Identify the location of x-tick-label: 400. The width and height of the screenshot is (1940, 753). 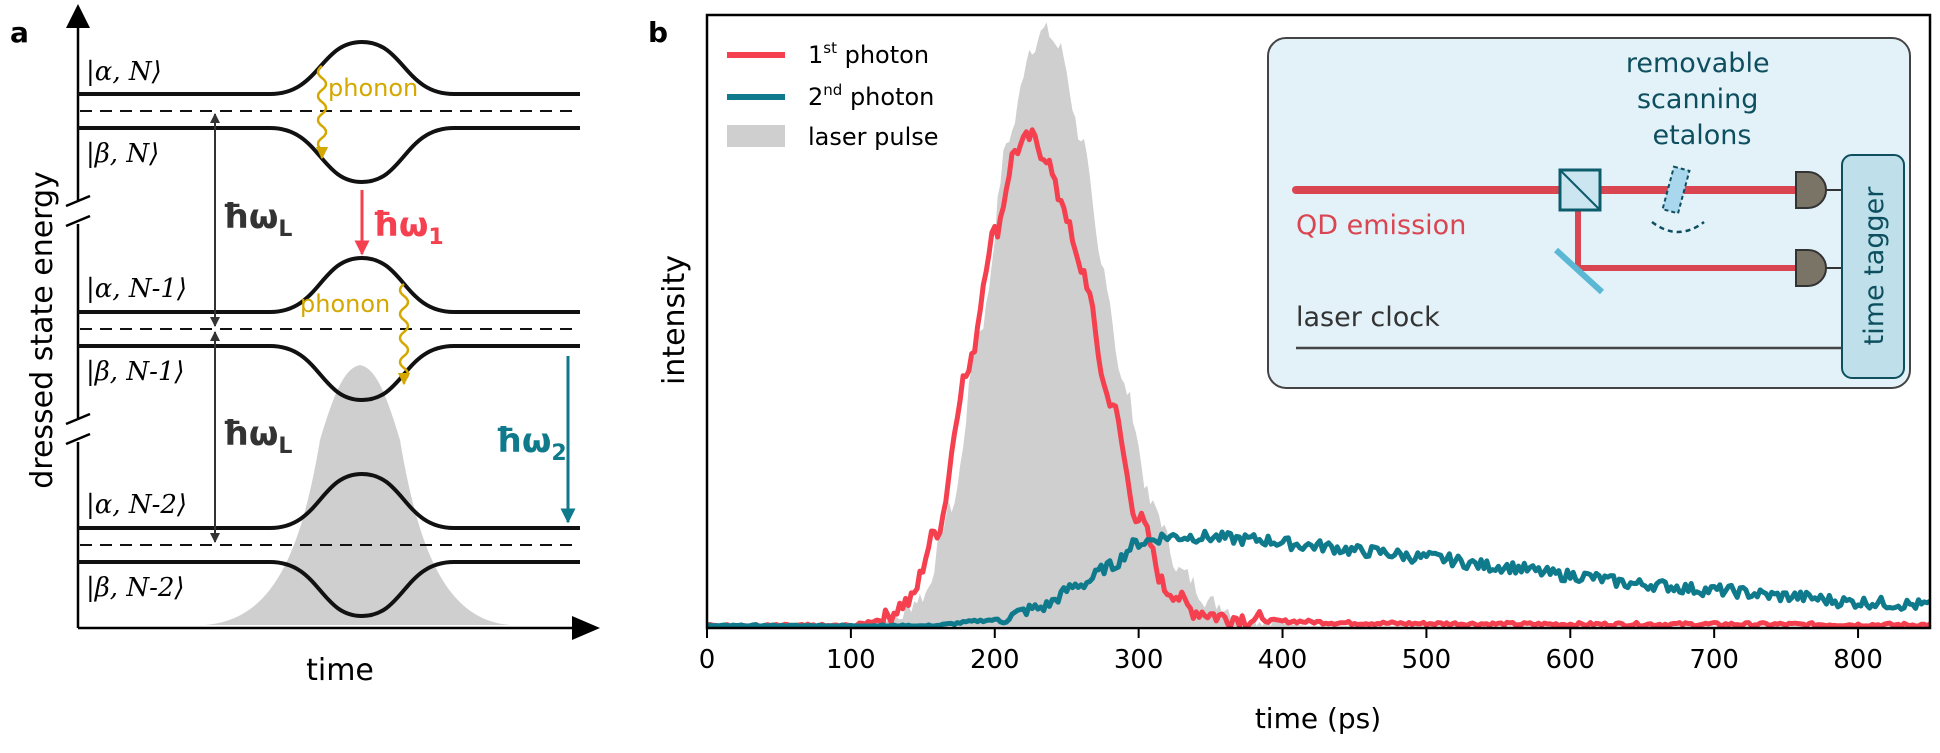
(1283, 660).